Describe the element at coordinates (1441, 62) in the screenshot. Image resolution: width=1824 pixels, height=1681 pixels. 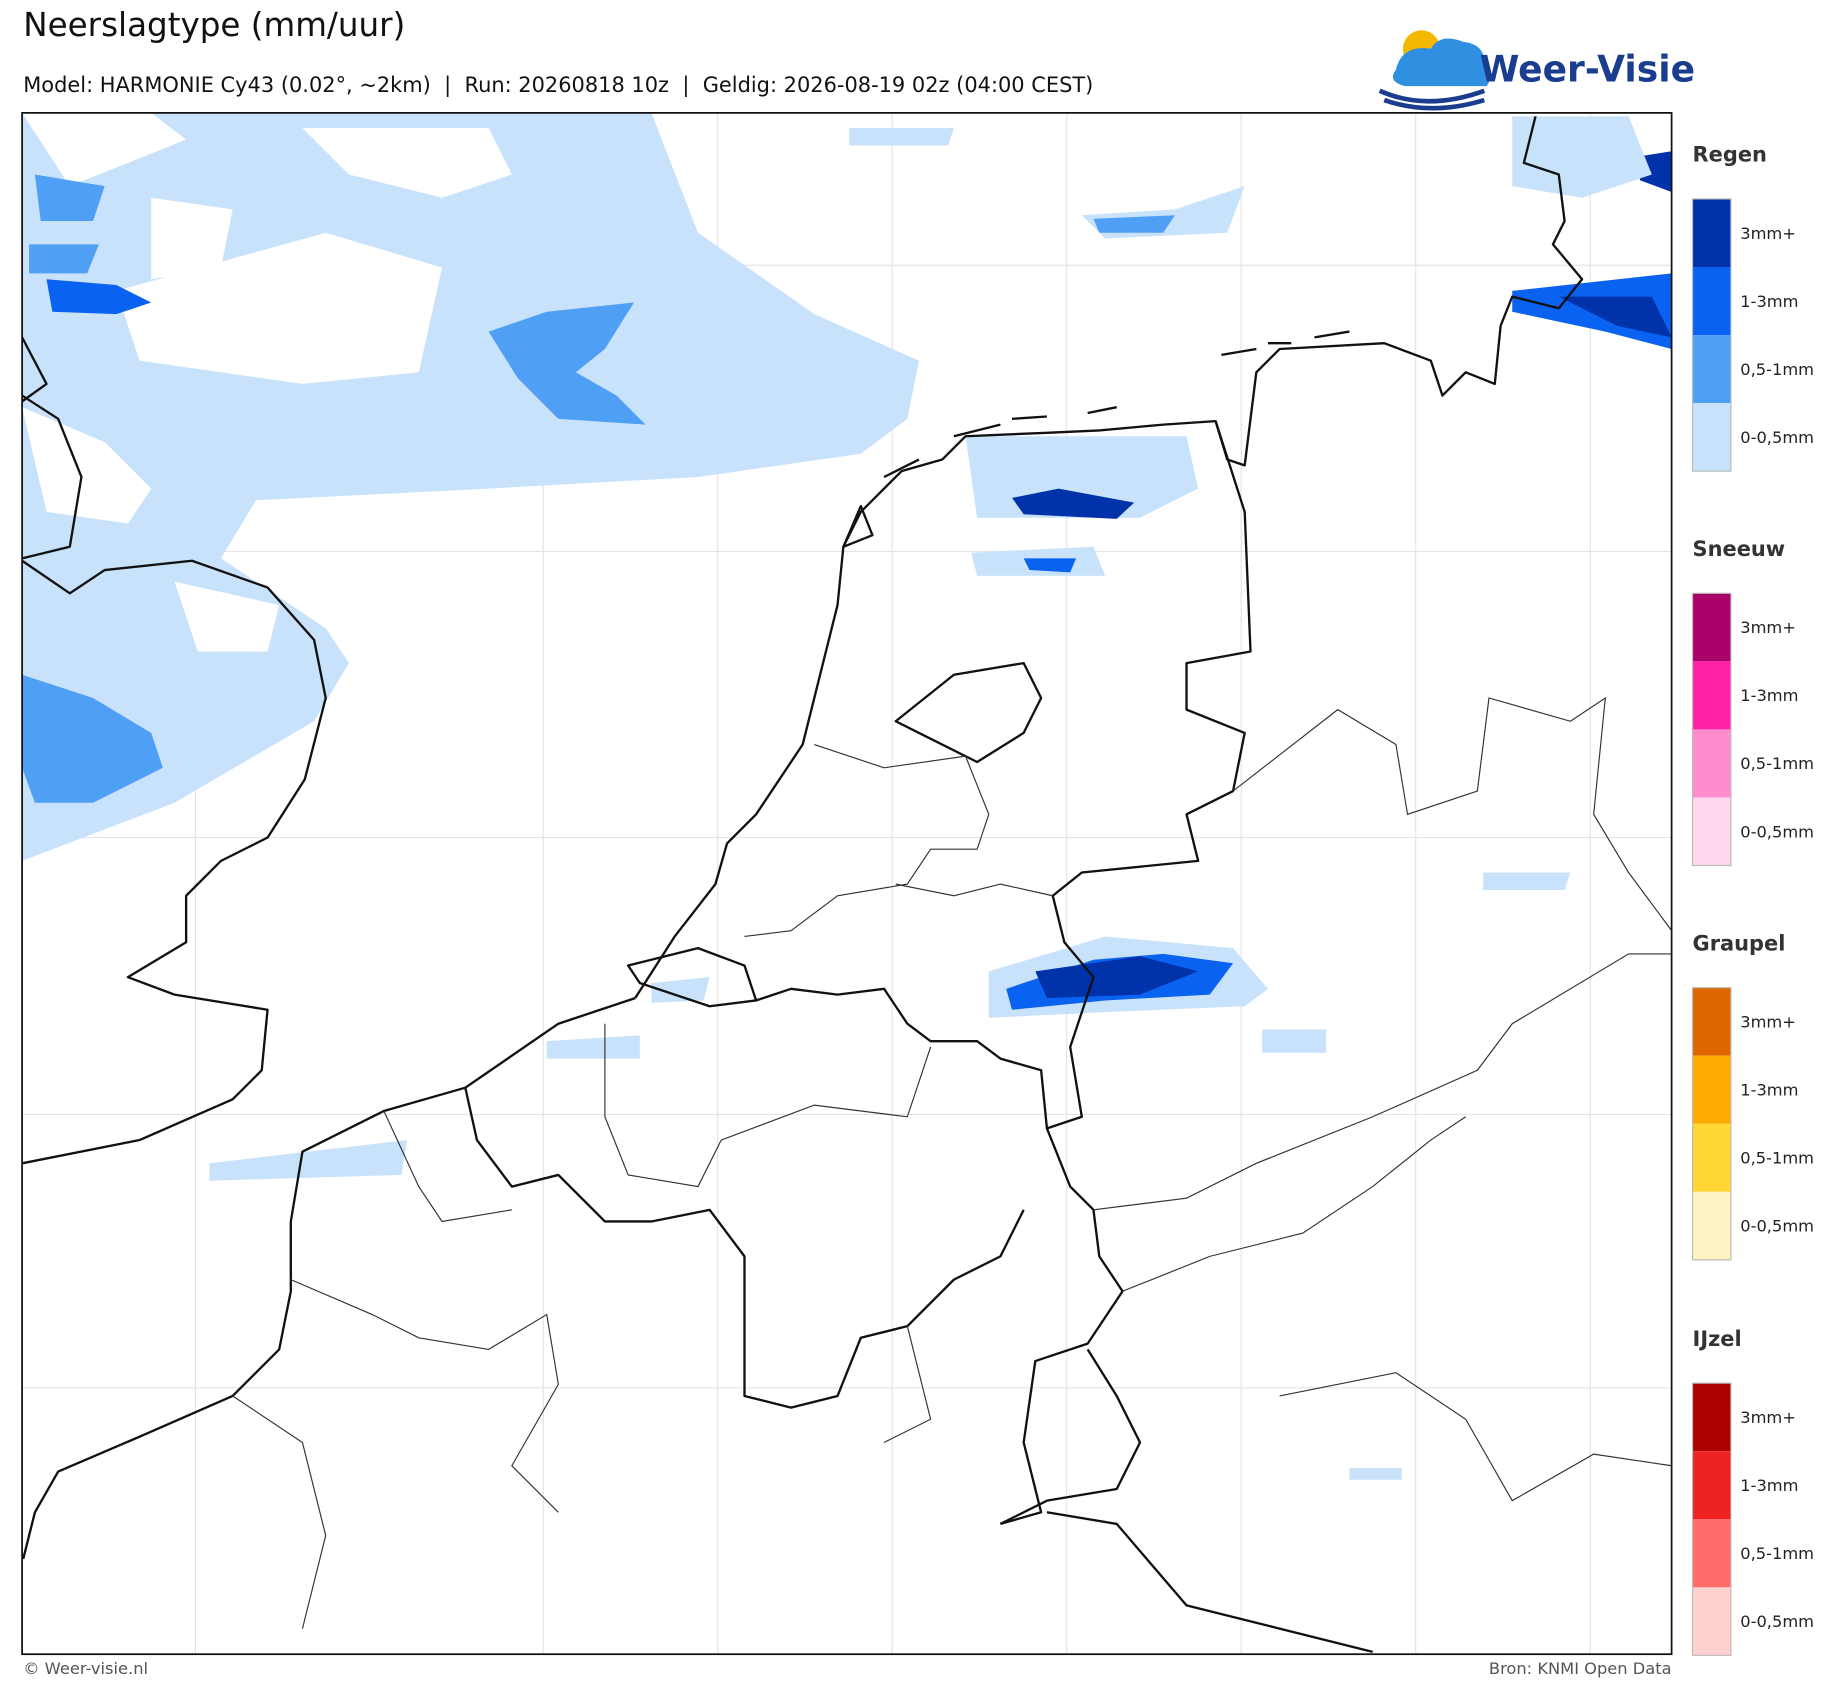
I see `logo-cloud` at that location.